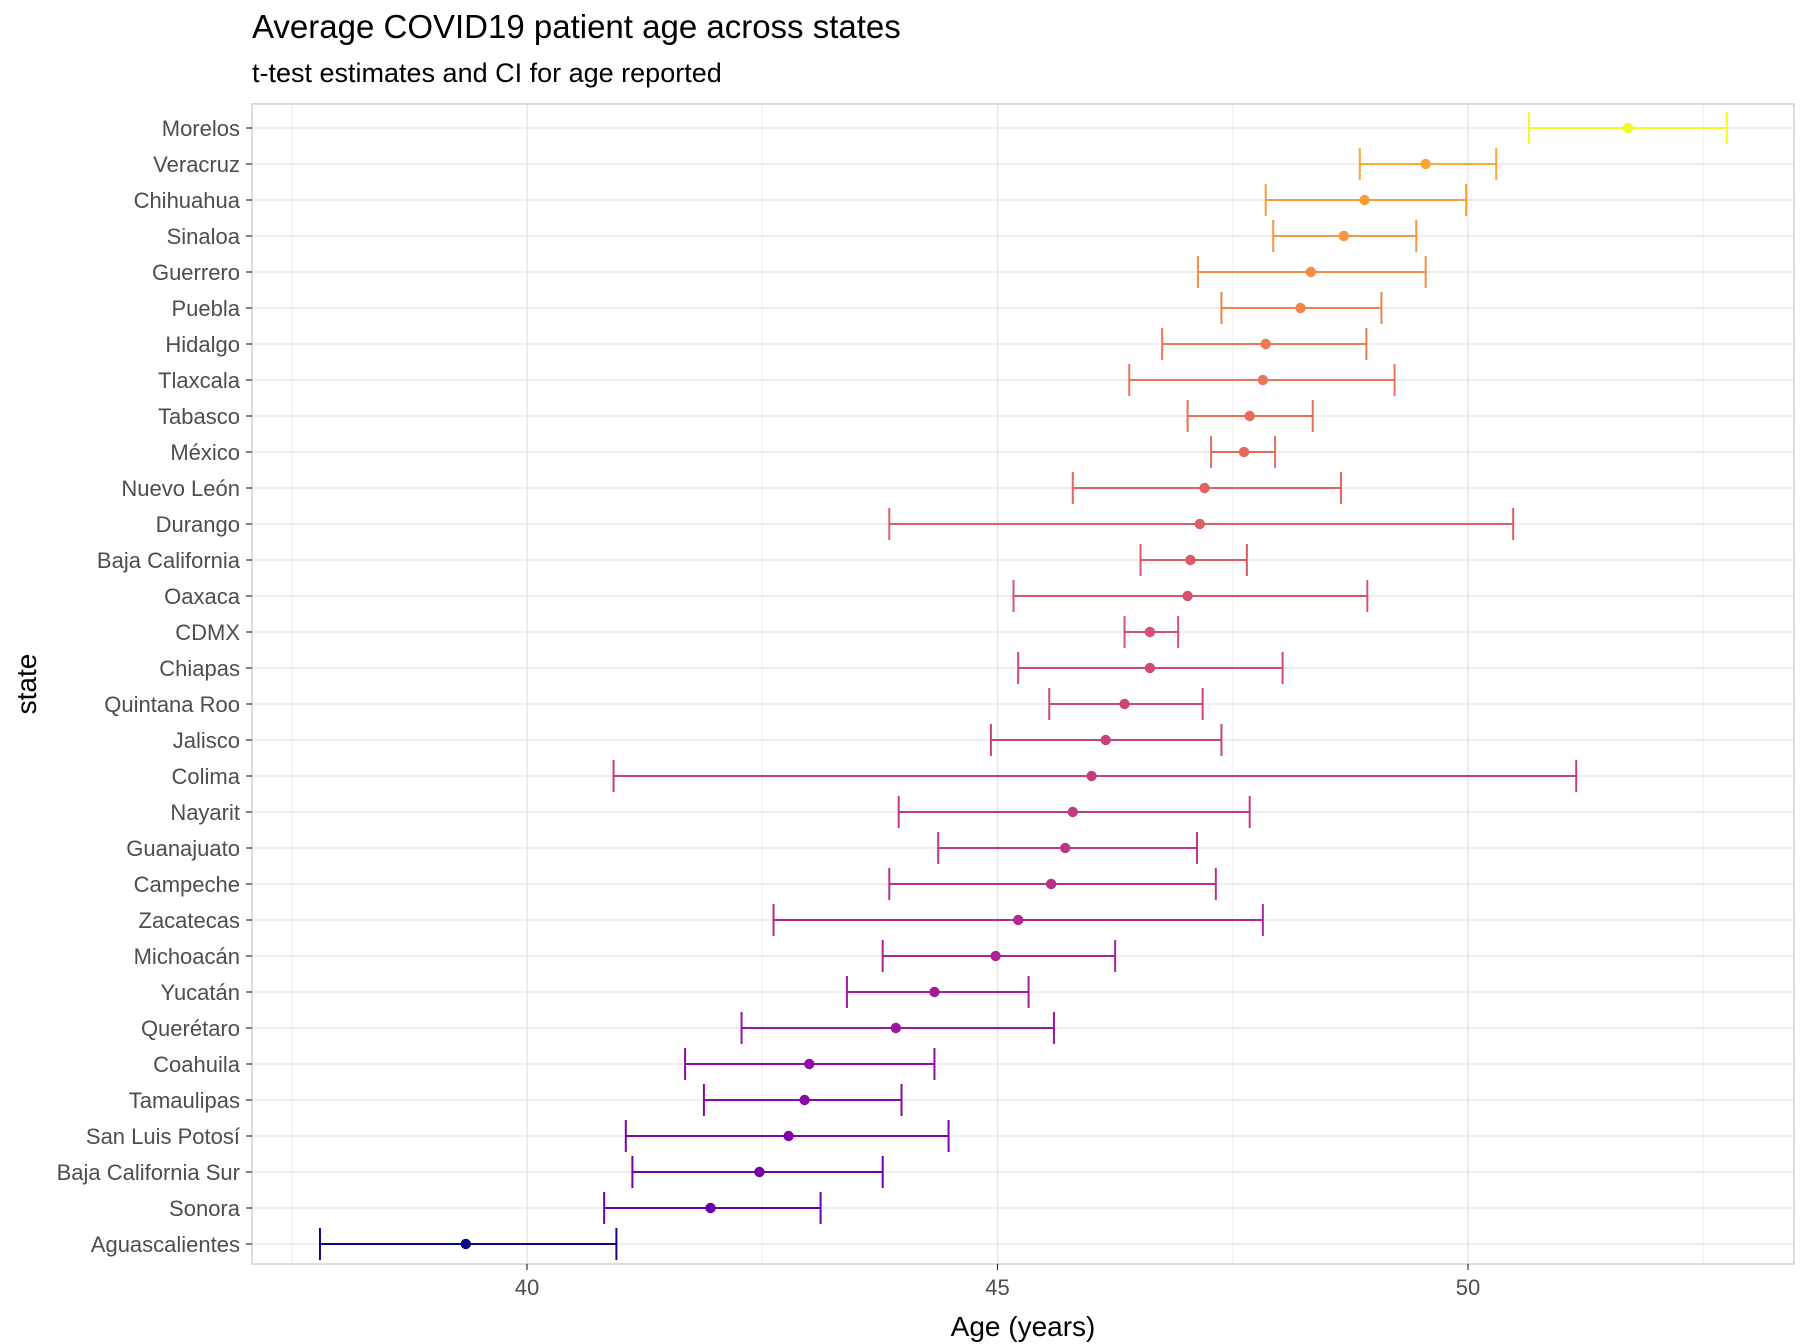  I want to click on y-tick-label: San Luis Potosí, so click(163, 1136).